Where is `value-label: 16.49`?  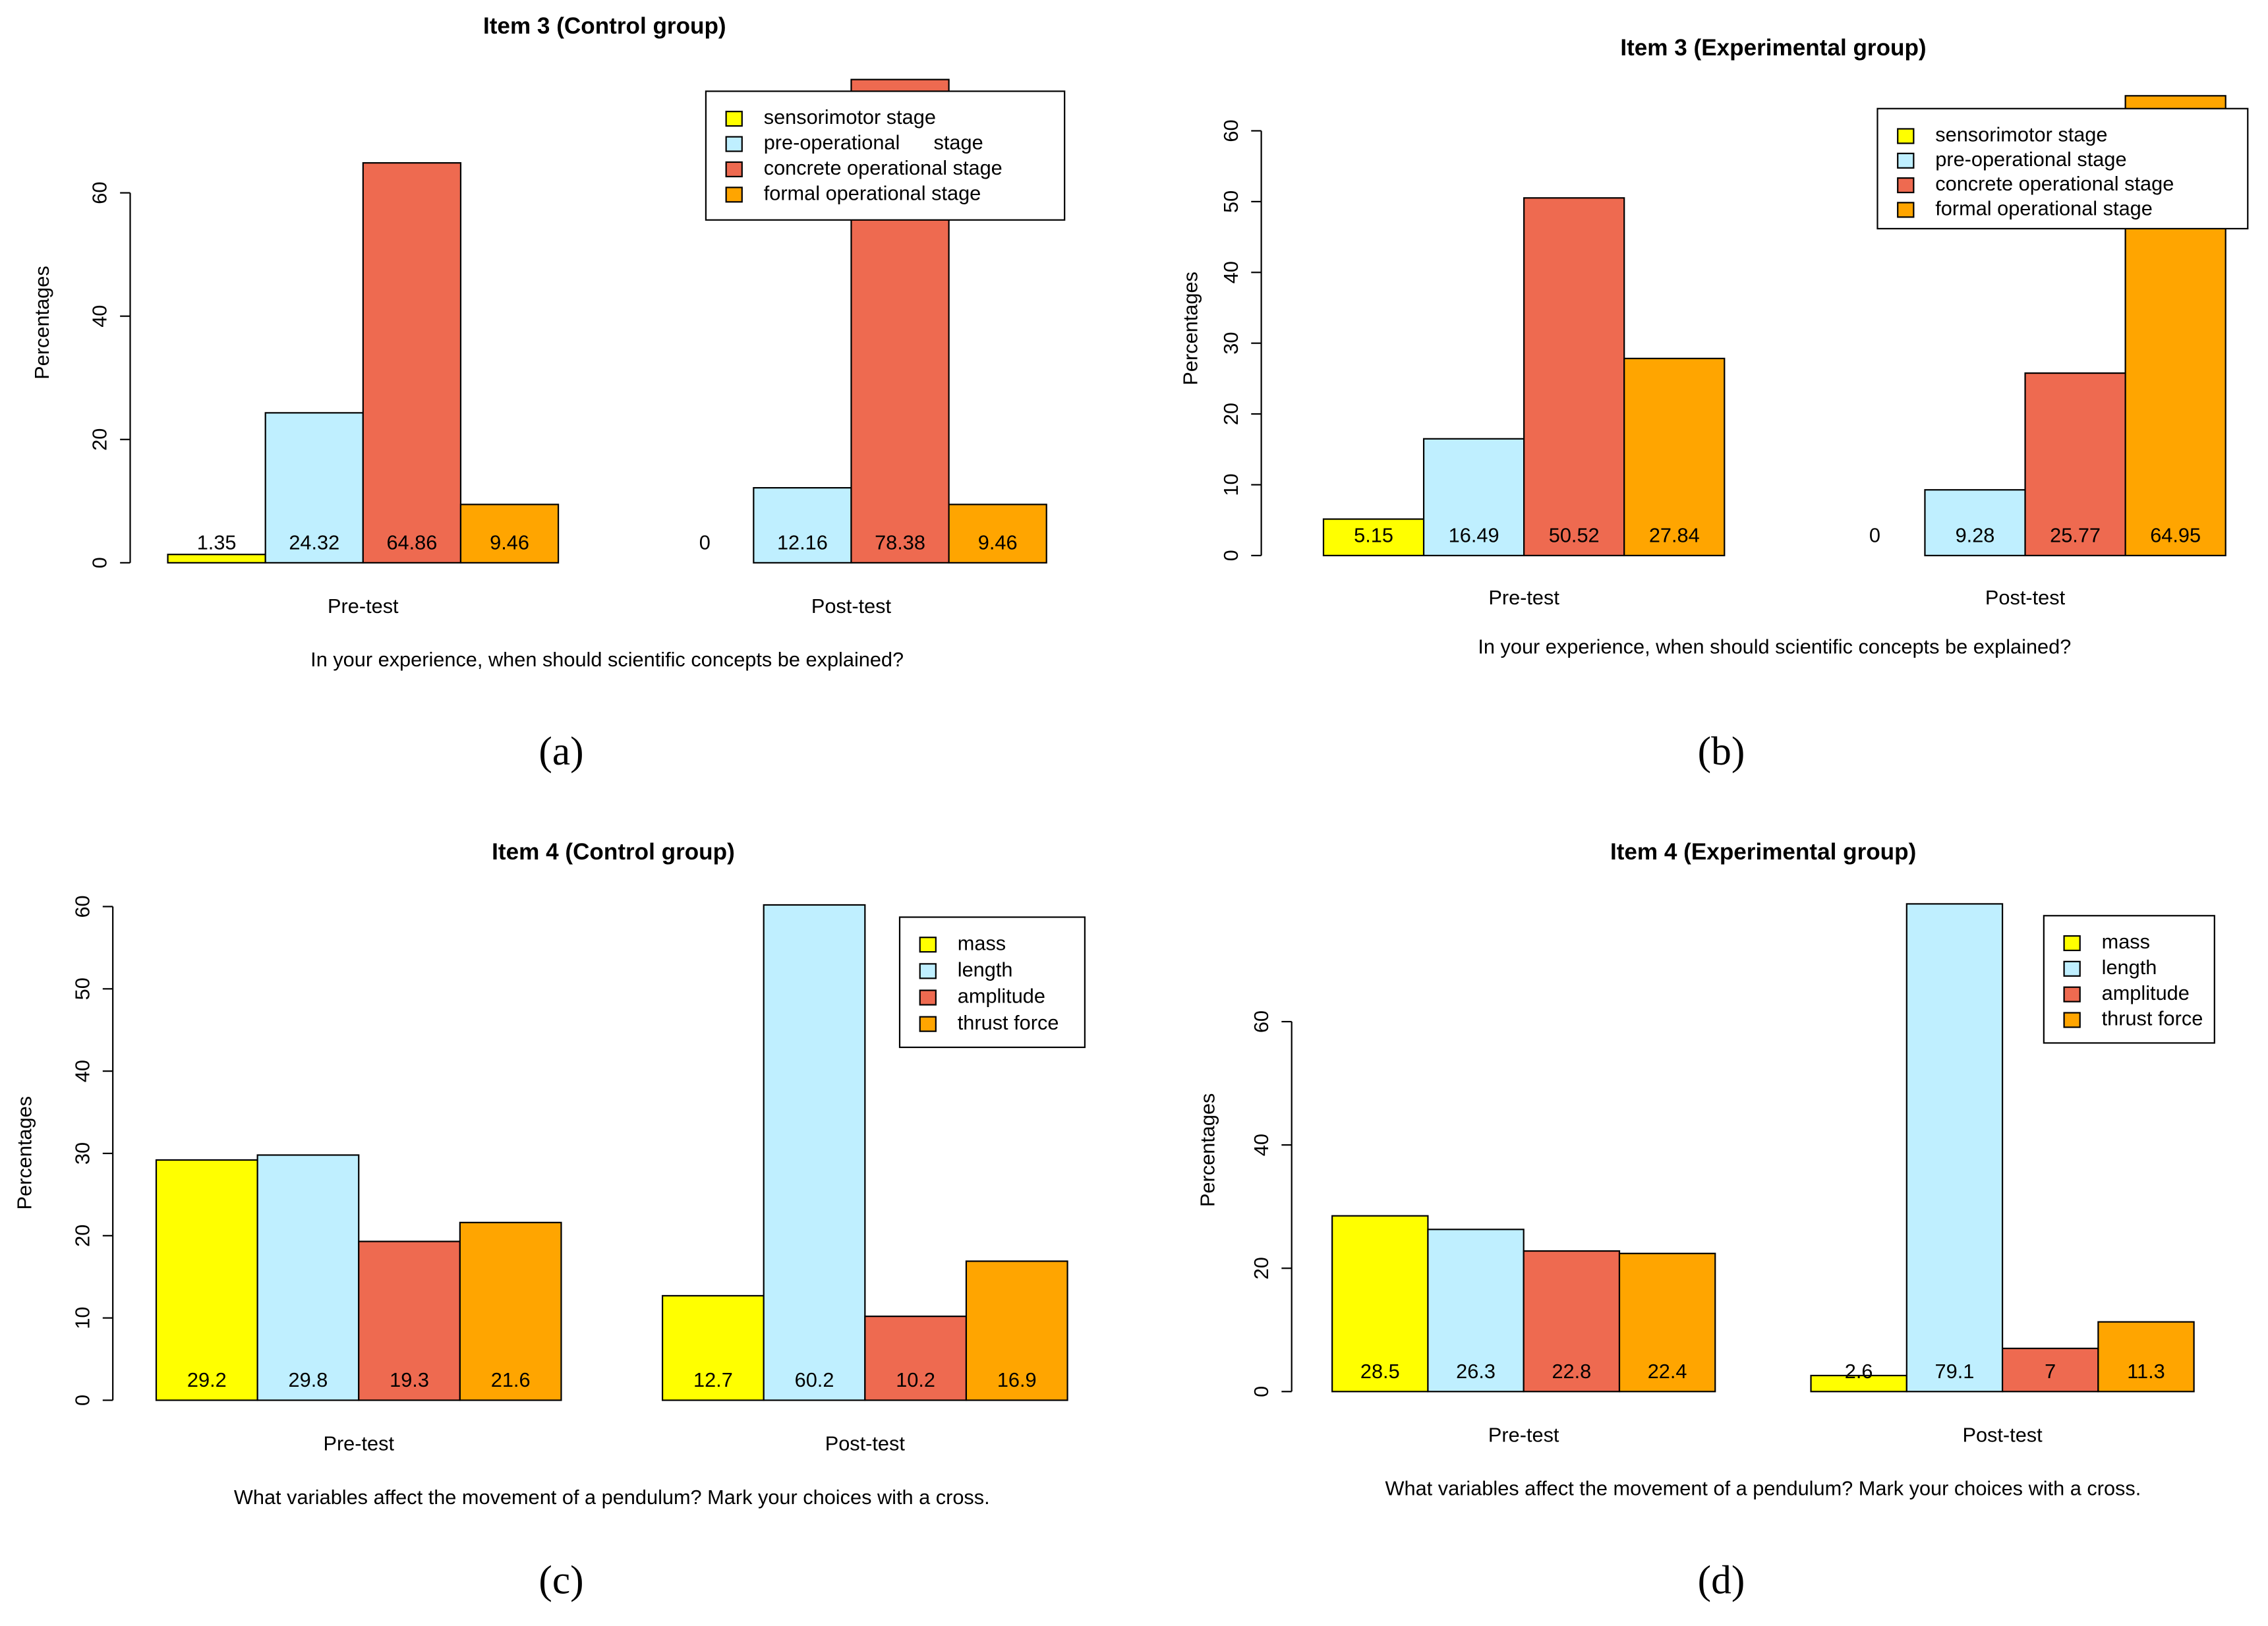
value-label: 16.49 is located at coordinates (1474, 534).